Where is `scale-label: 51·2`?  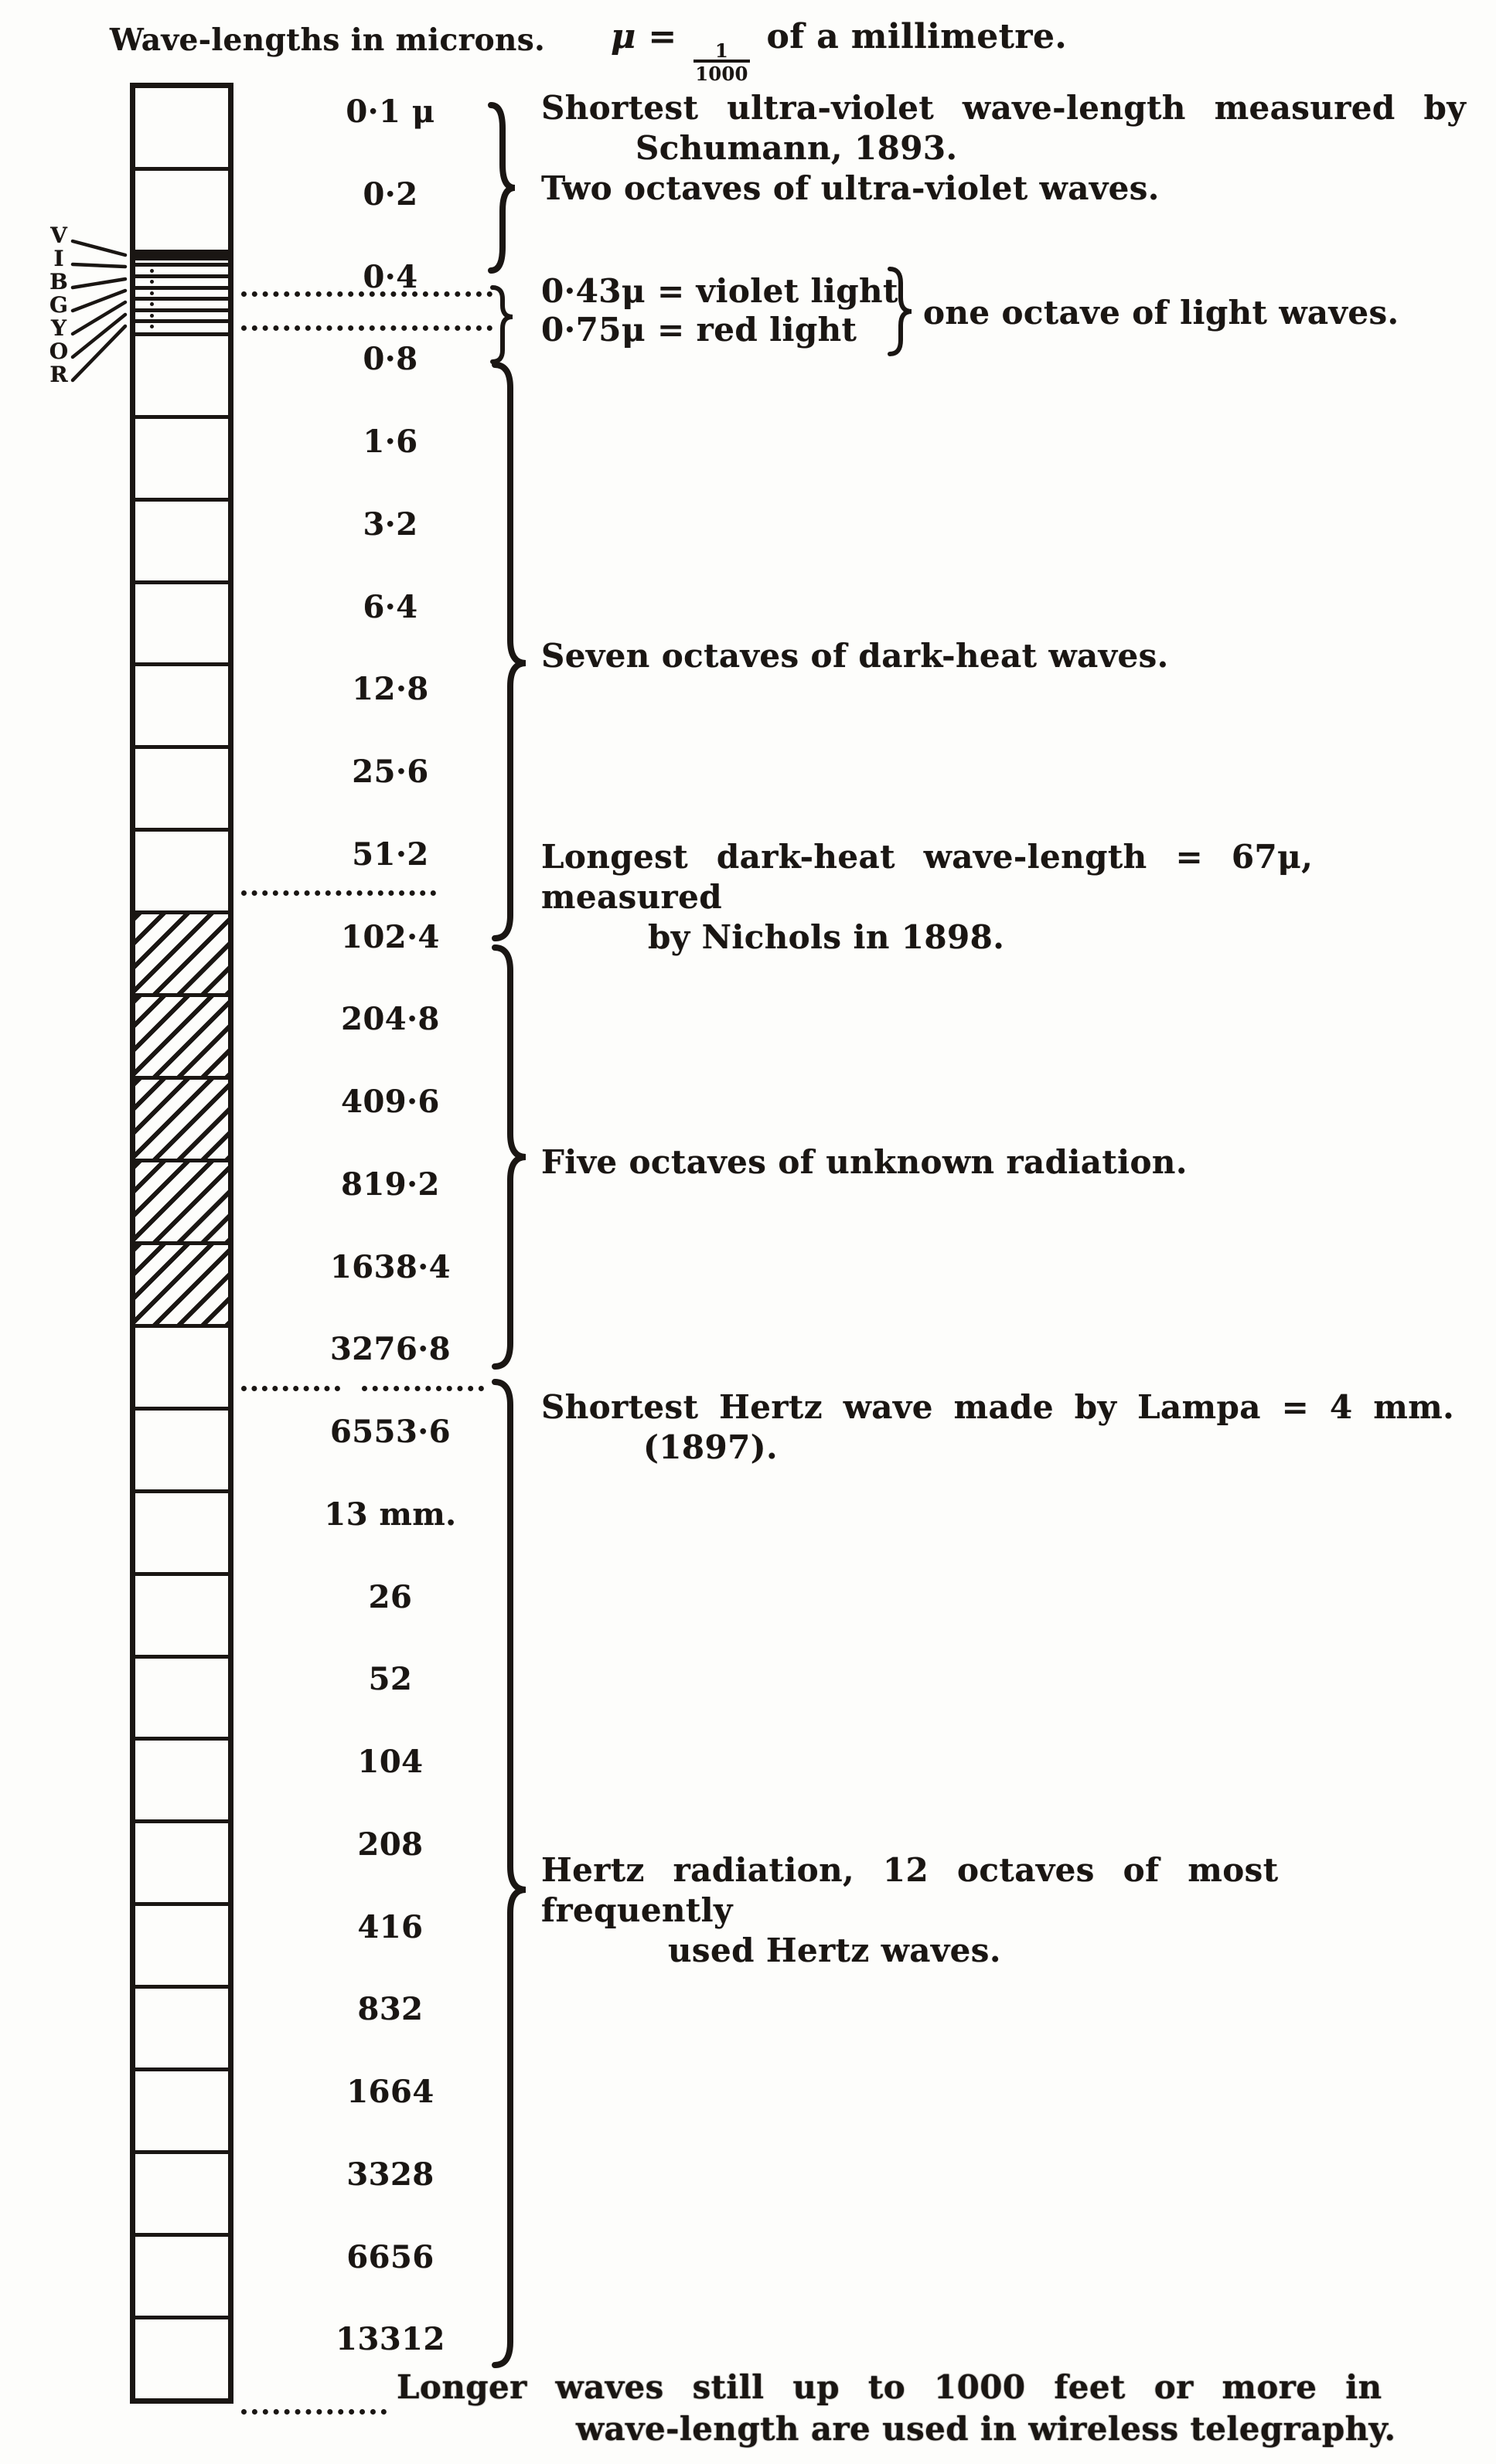
scale-label: 51·2 is located at coordinates (391, 854).